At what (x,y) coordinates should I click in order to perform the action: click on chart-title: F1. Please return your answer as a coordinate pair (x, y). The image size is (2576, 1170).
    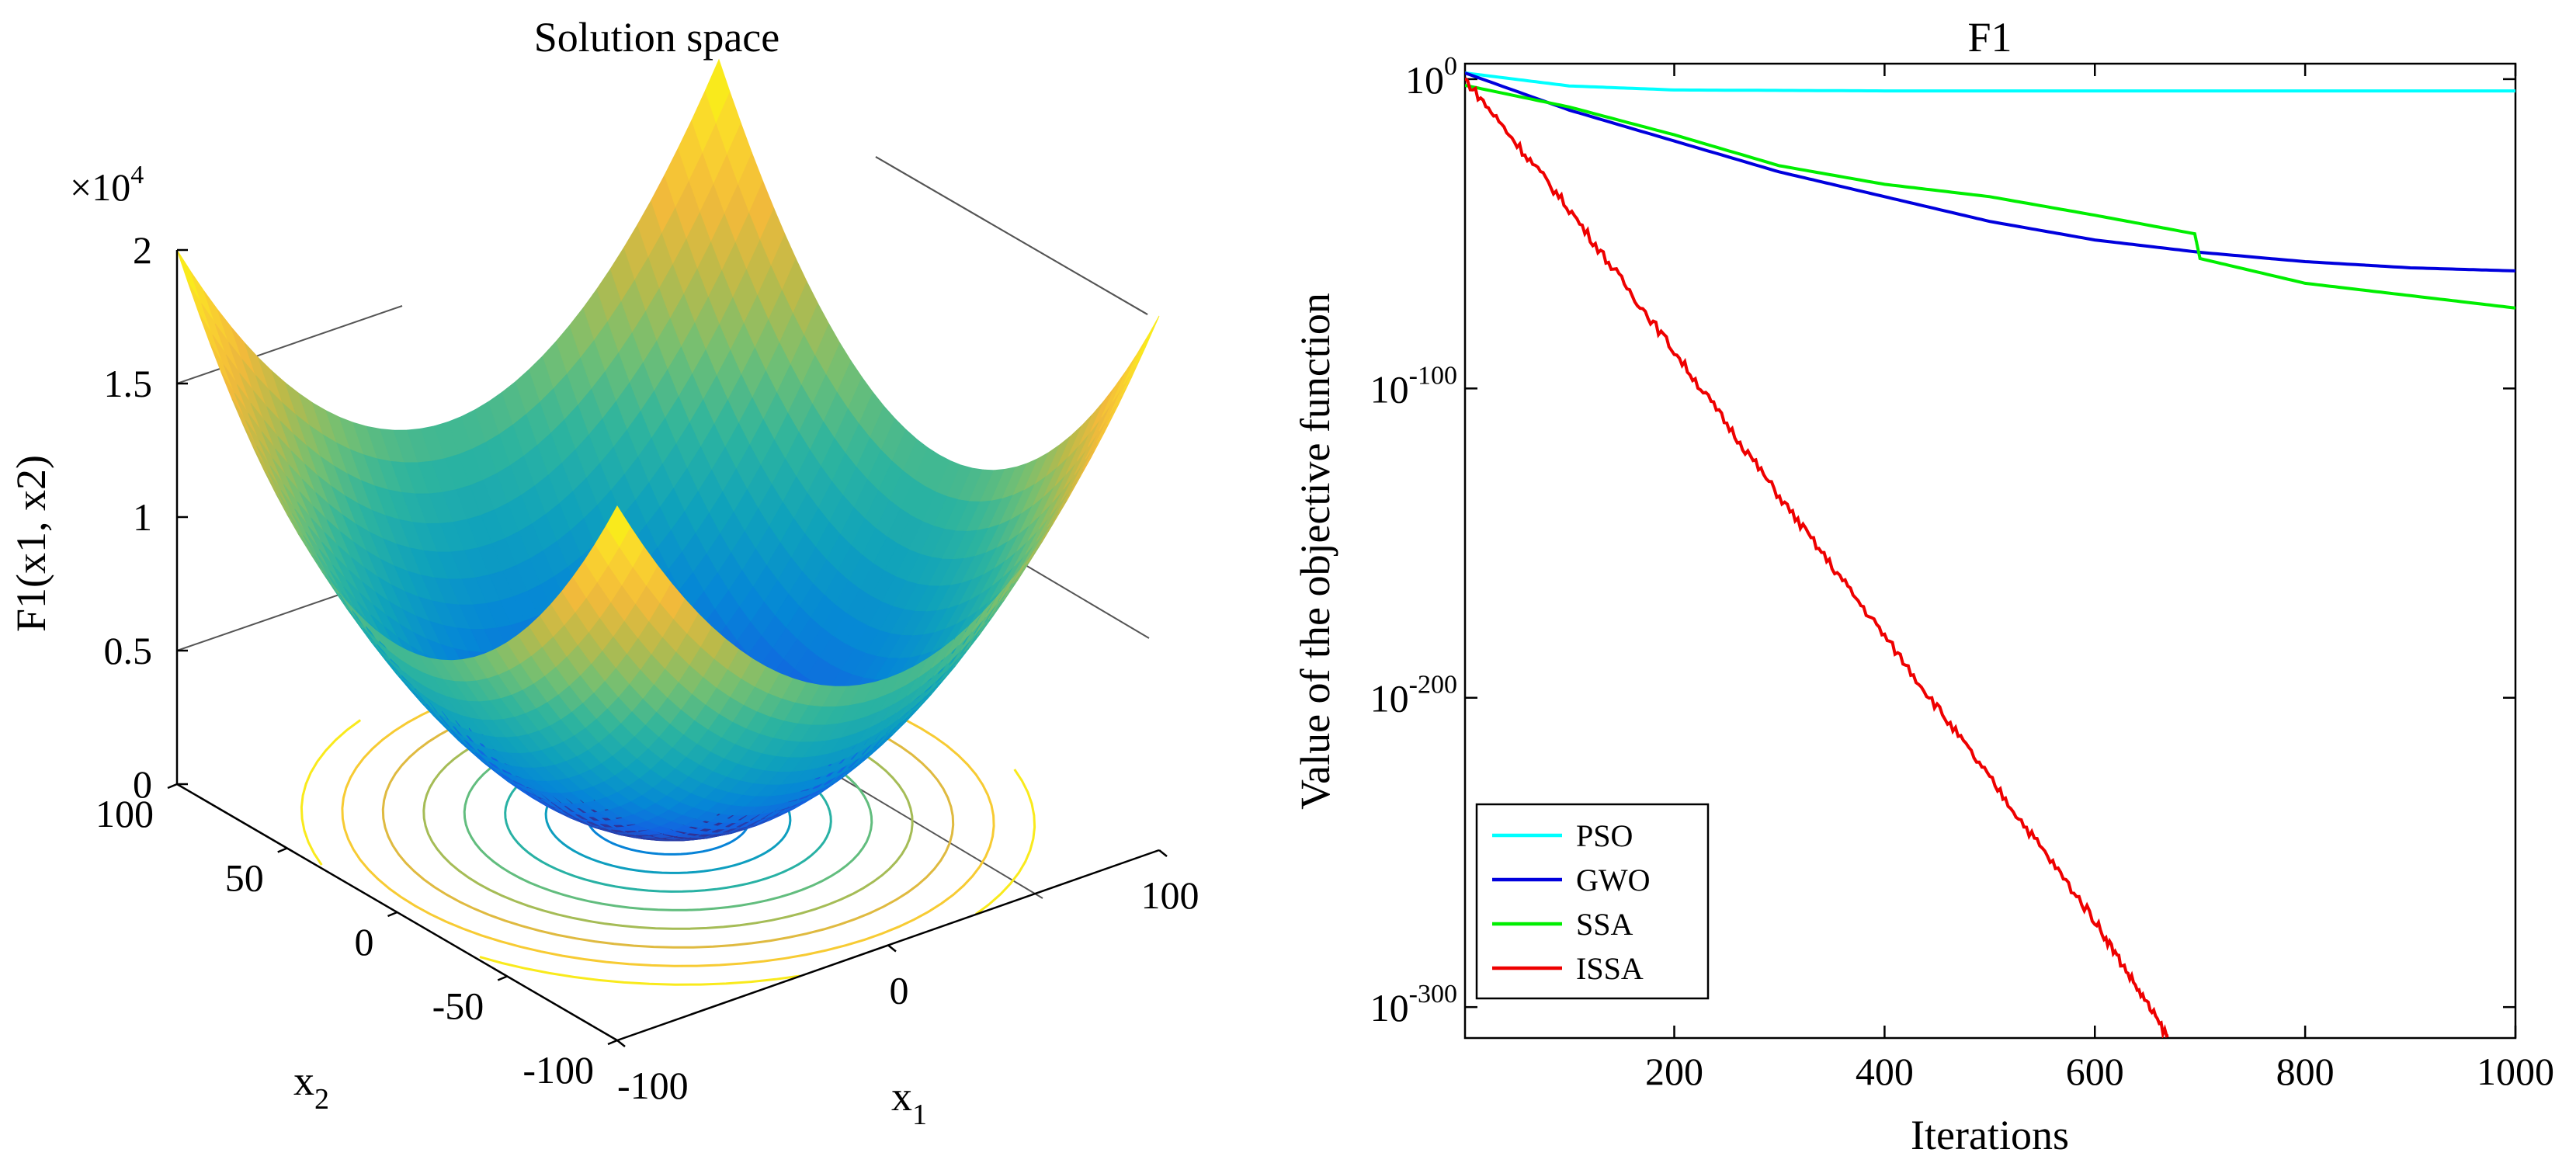
    Looking at the image, I should click on (1989, 37).